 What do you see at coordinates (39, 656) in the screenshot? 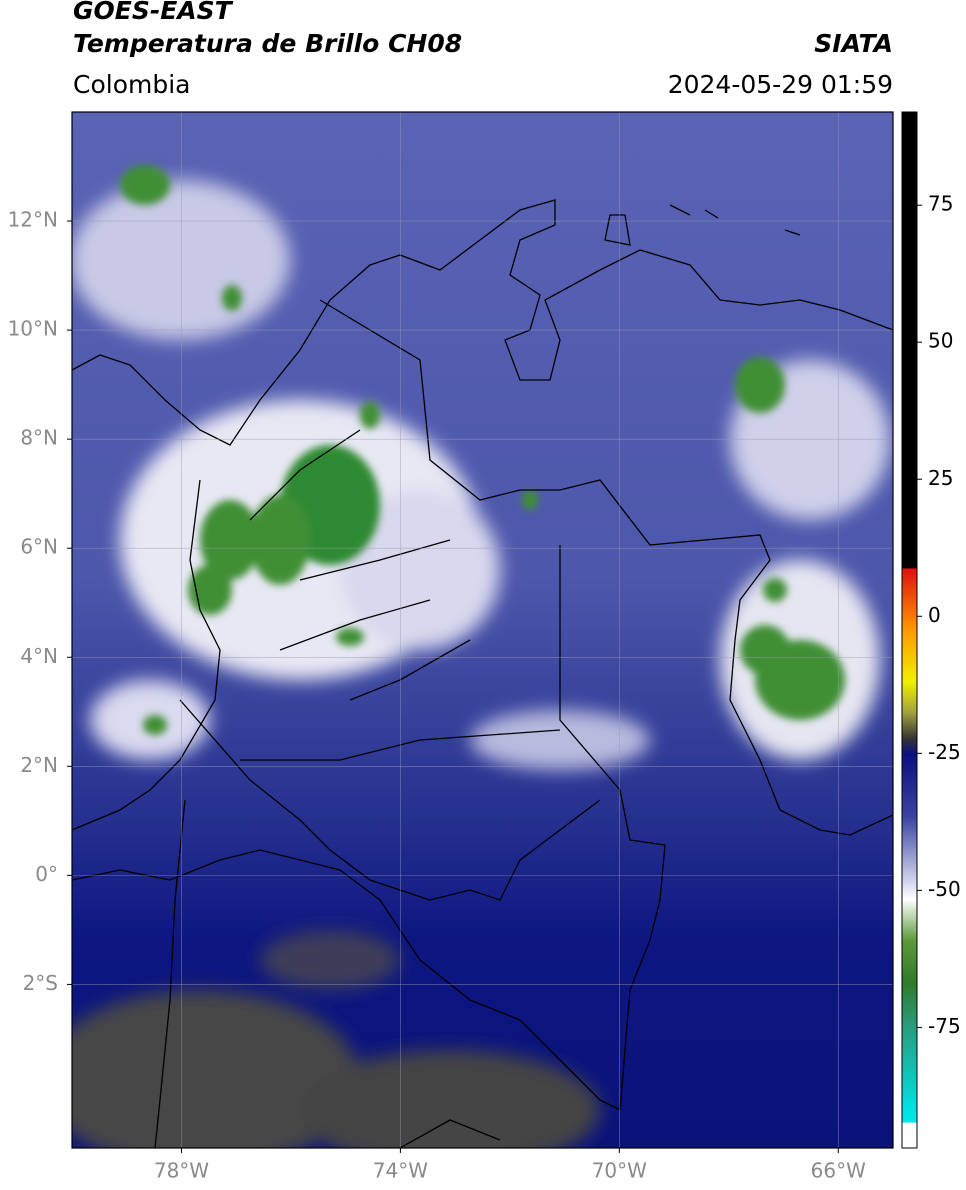
I see `lat-tick-label: 4°N` at bounding box center [39, 656].